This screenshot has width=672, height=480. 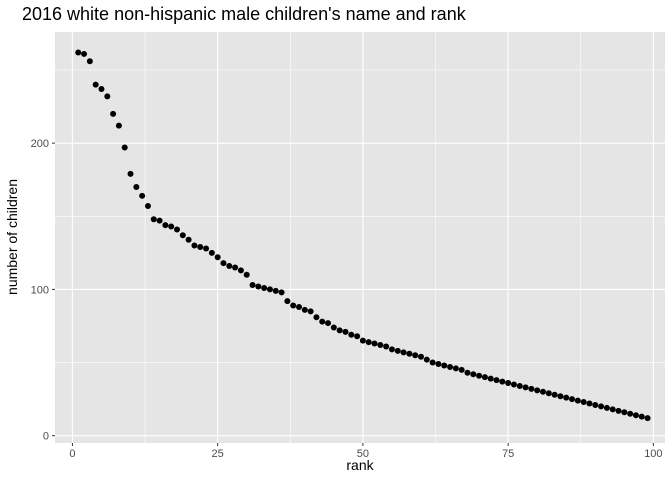 I want to click on y-tick-label: 0, so click(x=46, y=437).